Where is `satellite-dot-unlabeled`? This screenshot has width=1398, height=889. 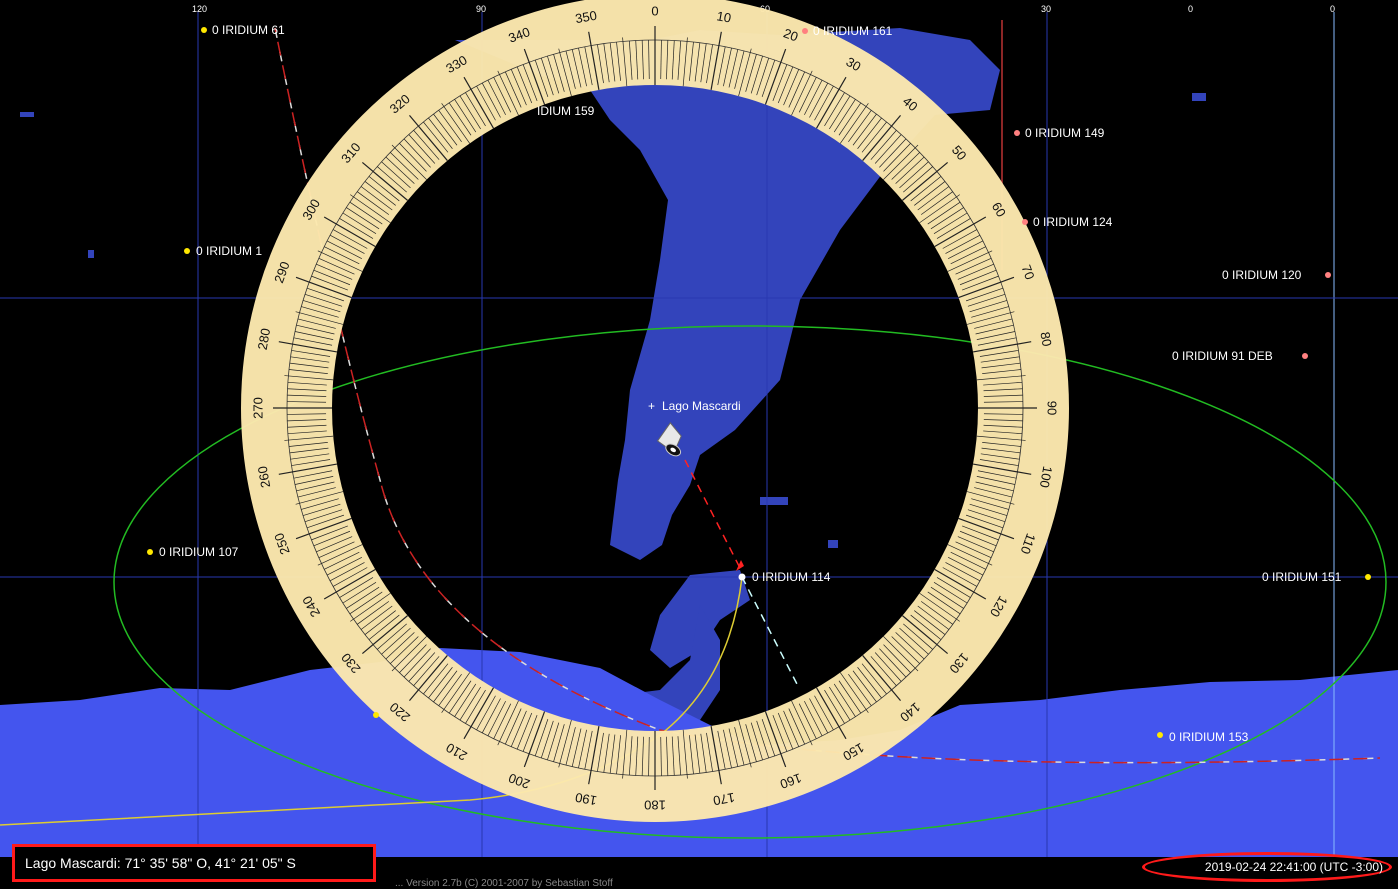 satellite-dot-unlabeled is located at coordinates (376, 715).